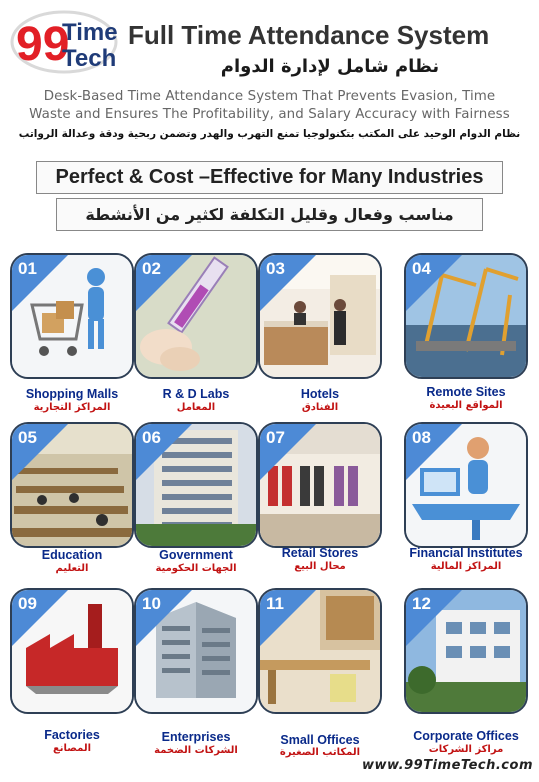 The image size is (539, 782). What do you see at coordinates (27, 437) in the screenshot?
I see `tile-number: 05` at bounding box center [27, 437].